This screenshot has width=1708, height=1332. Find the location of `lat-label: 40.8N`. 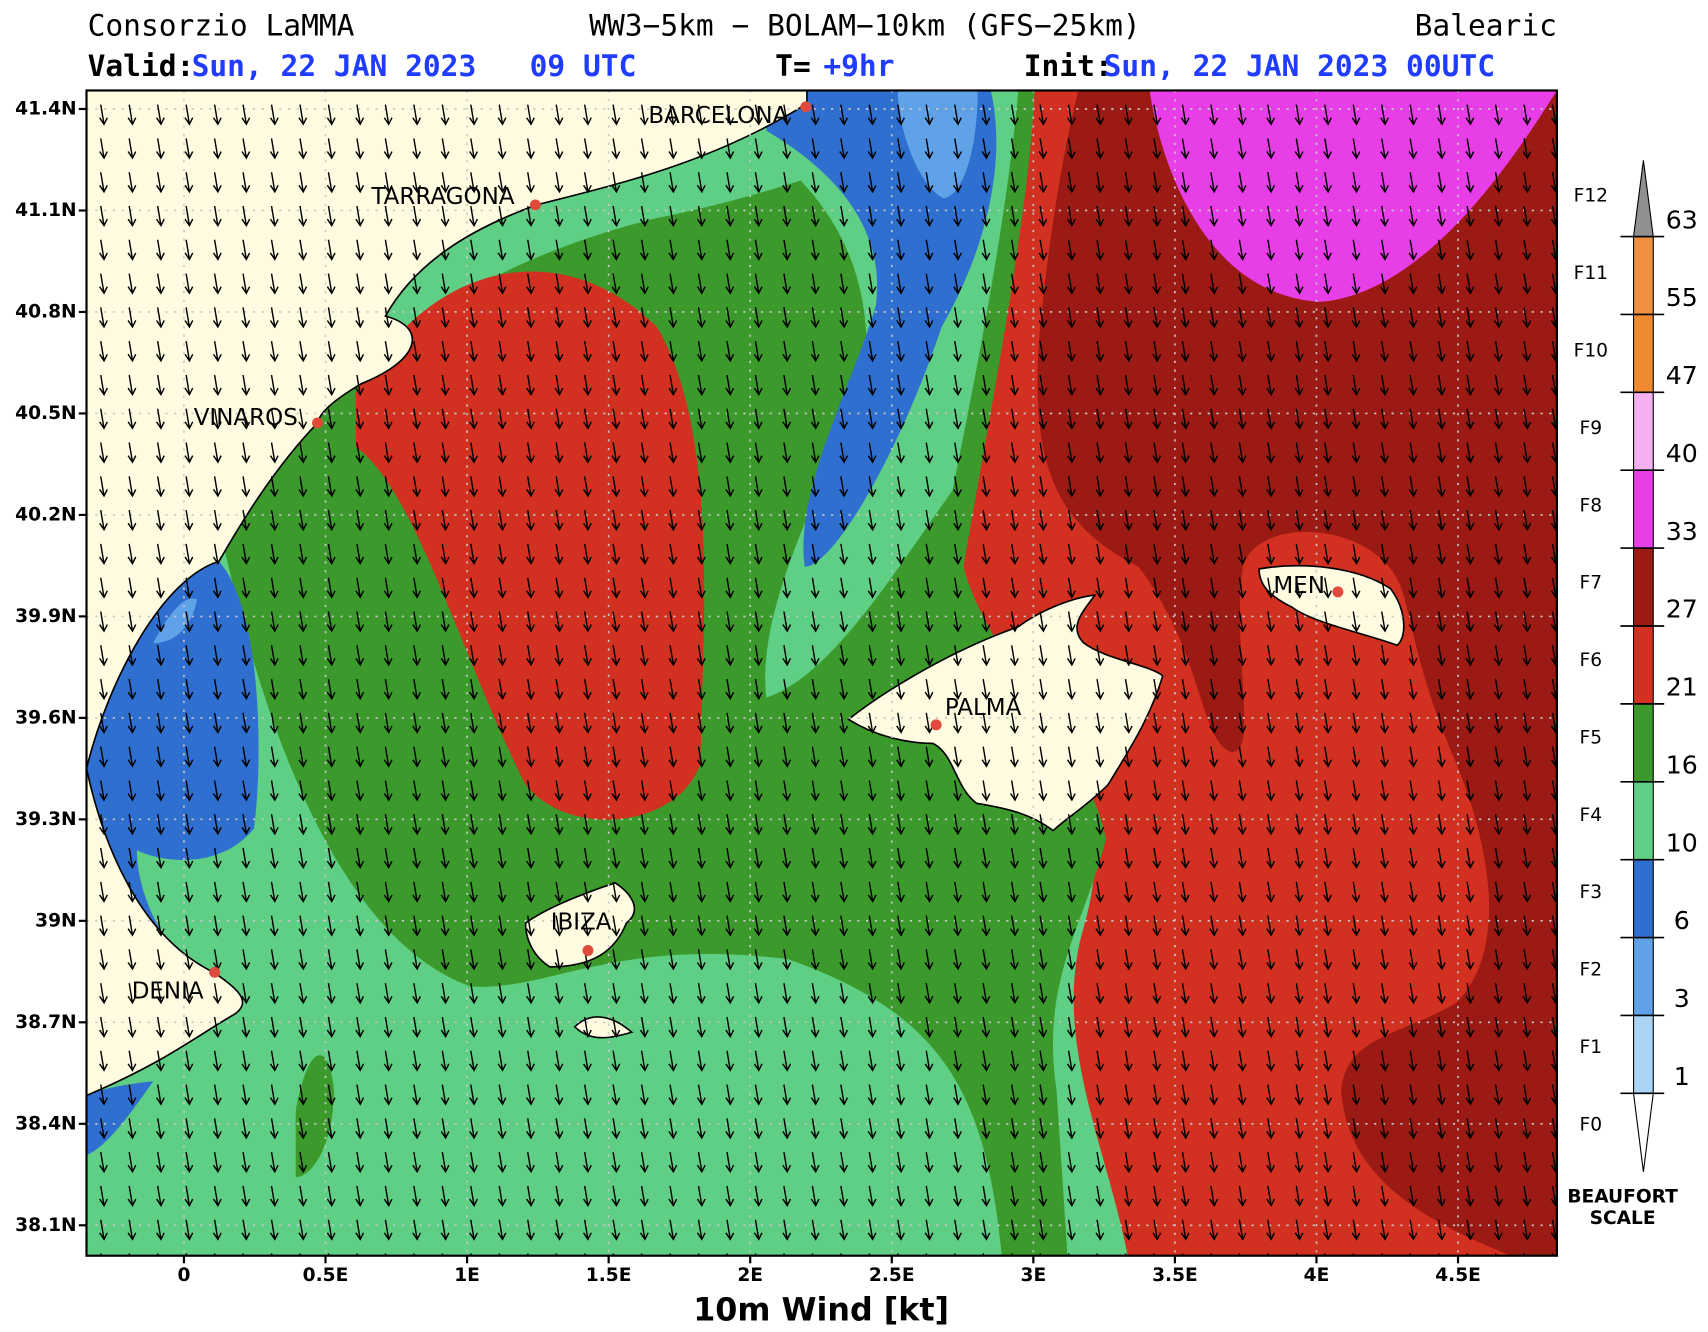

lat-label: 40.8N is located at coordinates (45, 311).